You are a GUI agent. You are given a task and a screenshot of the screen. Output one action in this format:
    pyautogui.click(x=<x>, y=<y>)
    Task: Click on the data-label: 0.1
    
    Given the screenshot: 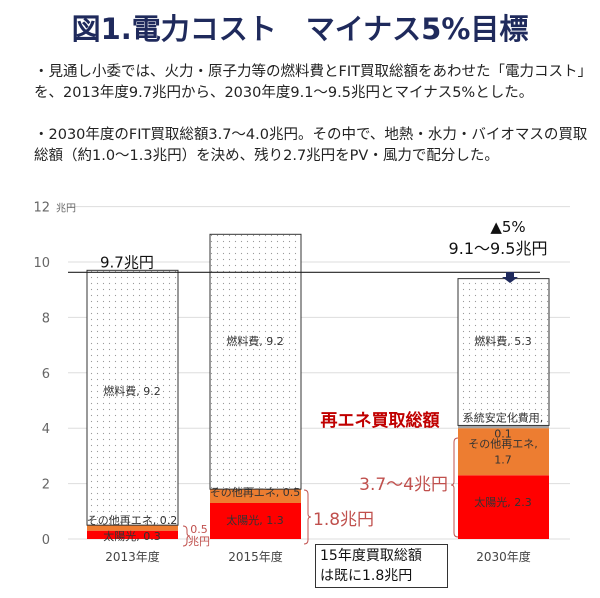 What is the action you would take?
    pyautogui.click(x=503, y=433)
    